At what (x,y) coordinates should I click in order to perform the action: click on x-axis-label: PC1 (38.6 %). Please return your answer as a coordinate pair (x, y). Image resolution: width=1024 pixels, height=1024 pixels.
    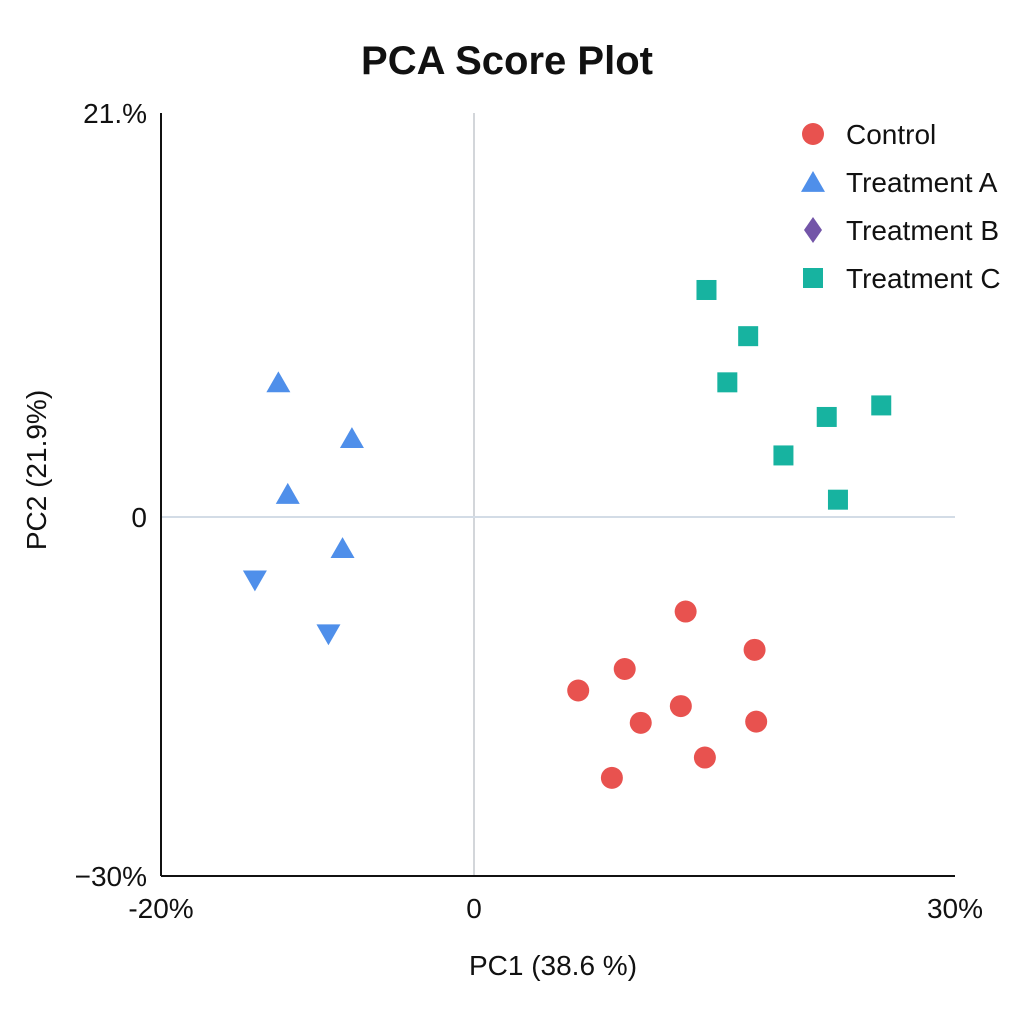
    Looking at the image, I should click on (553, 965).